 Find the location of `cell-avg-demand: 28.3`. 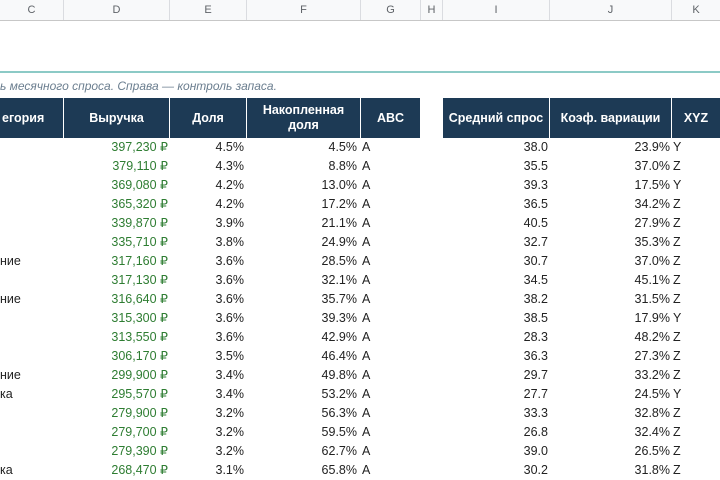

cell-avg-demand: 28.3 is located at coordinates (535, 337).